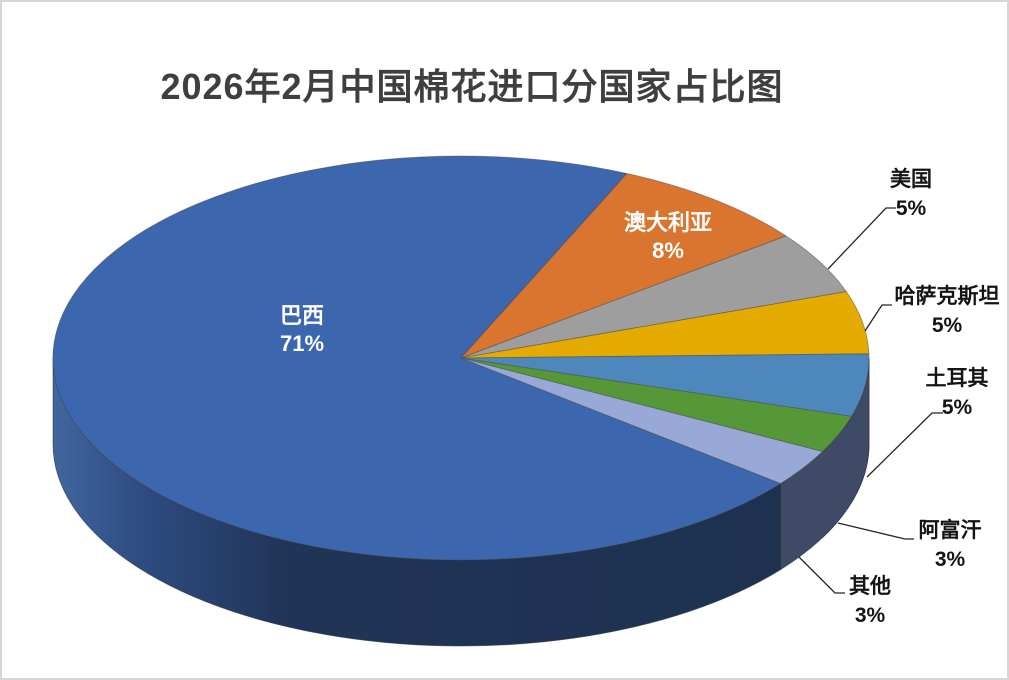  I want to click on leader-line-others, so click(821, 575).